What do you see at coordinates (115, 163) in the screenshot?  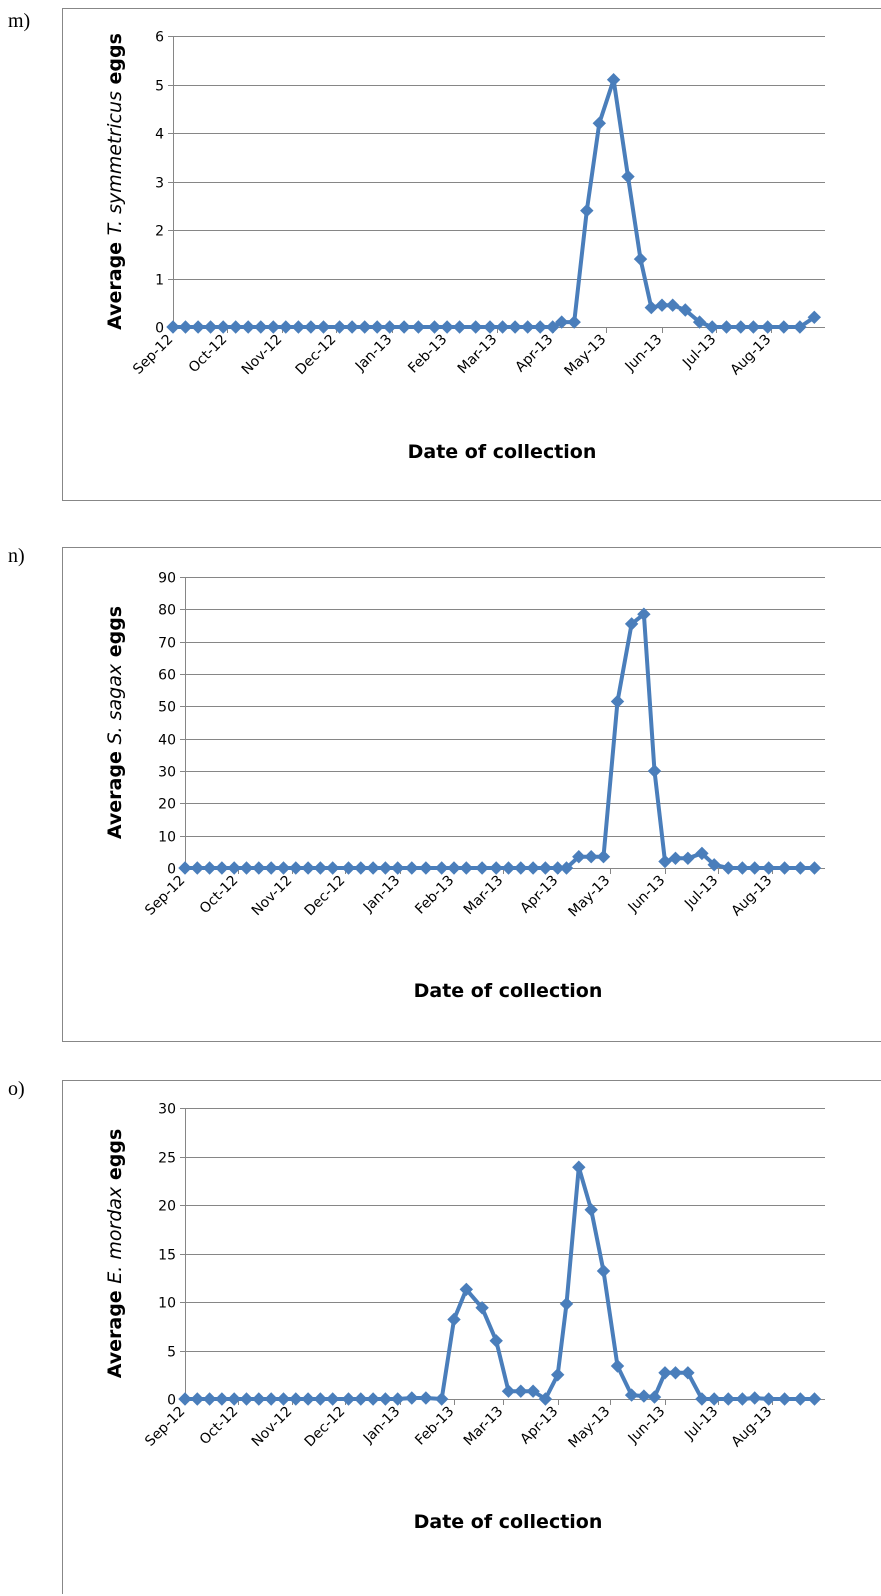 I see `y-axis-title-species: T. symmetricus` at bounding box center [115, 163].